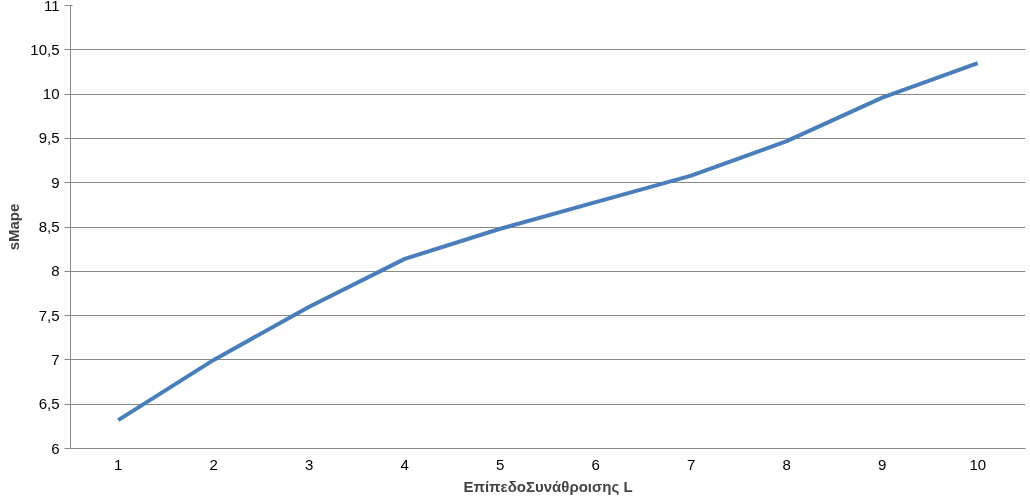  Describe the element at coordinates (51, 7) in the screenshot. I see `y-tick-label: 11` at that location.